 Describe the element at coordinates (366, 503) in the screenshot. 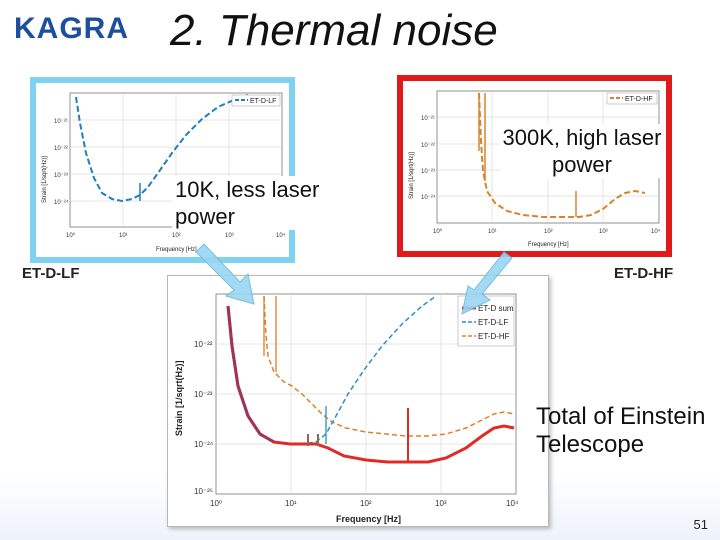

I see `total-xtick: 10²` at that location.